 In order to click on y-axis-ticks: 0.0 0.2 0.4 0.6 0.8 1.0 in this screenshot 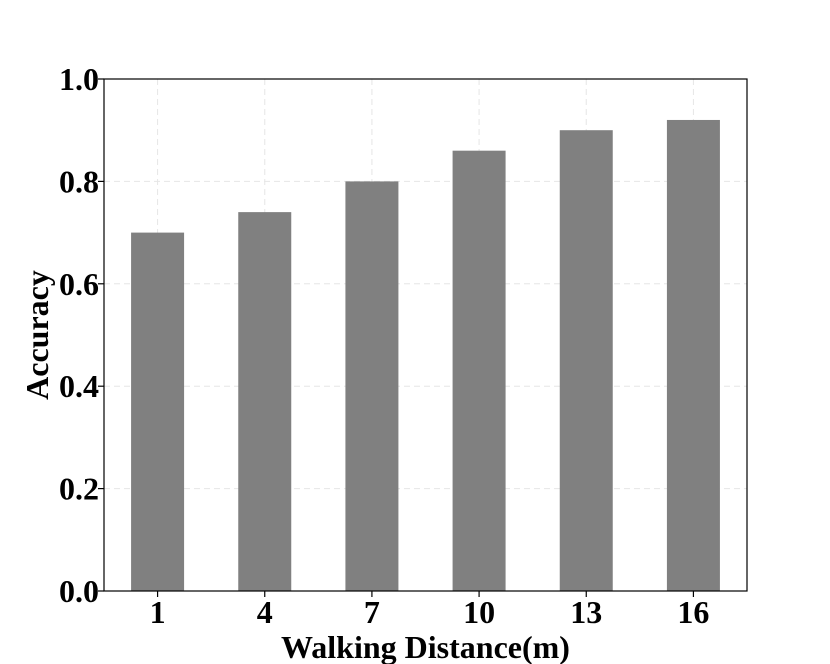, I will do `click(81, 335)`.